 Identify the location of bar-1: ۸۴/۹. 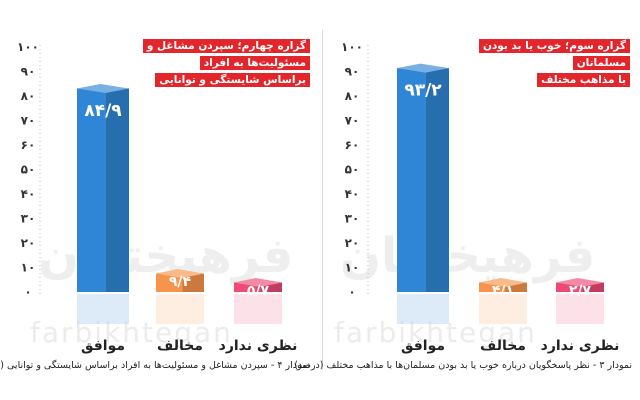
(103, 203).